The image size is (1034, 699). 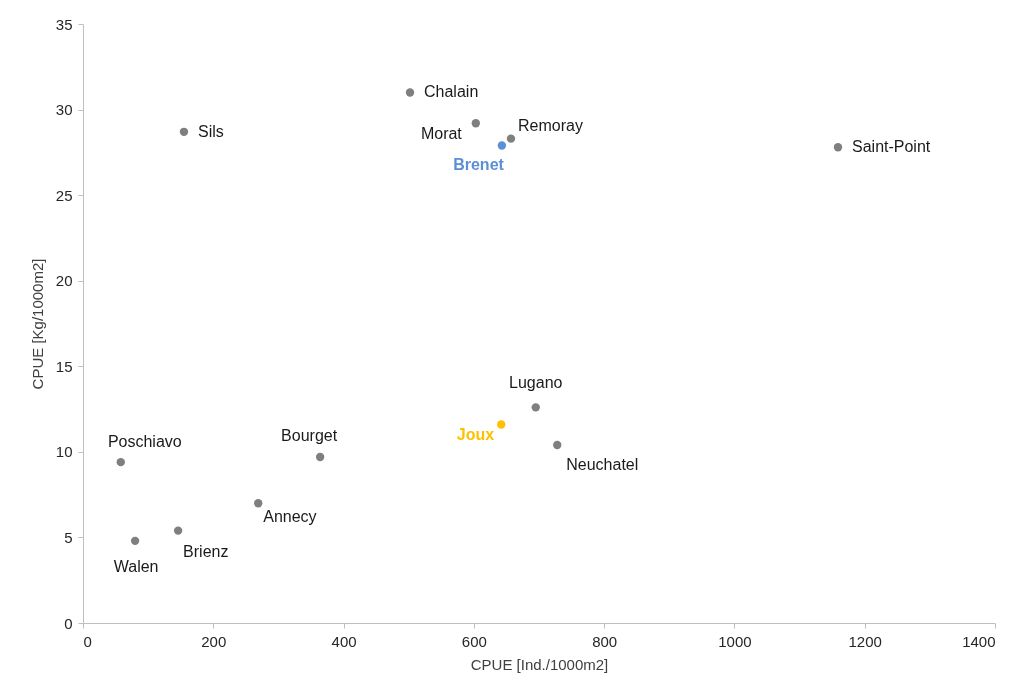 What do you see at coordinates (309, 435) in the screenshot?
I see `annotation: Bourget` at bounding box center [309, 435].